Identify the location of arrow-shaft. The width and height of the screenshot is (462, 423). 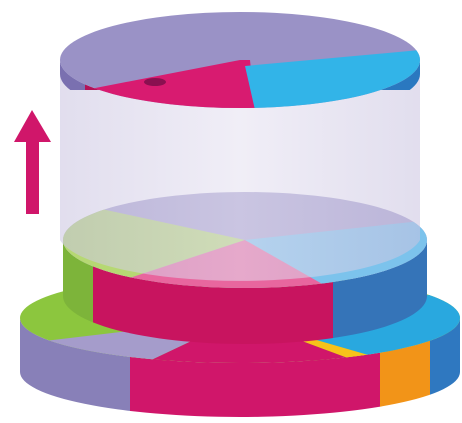
(32, 177).